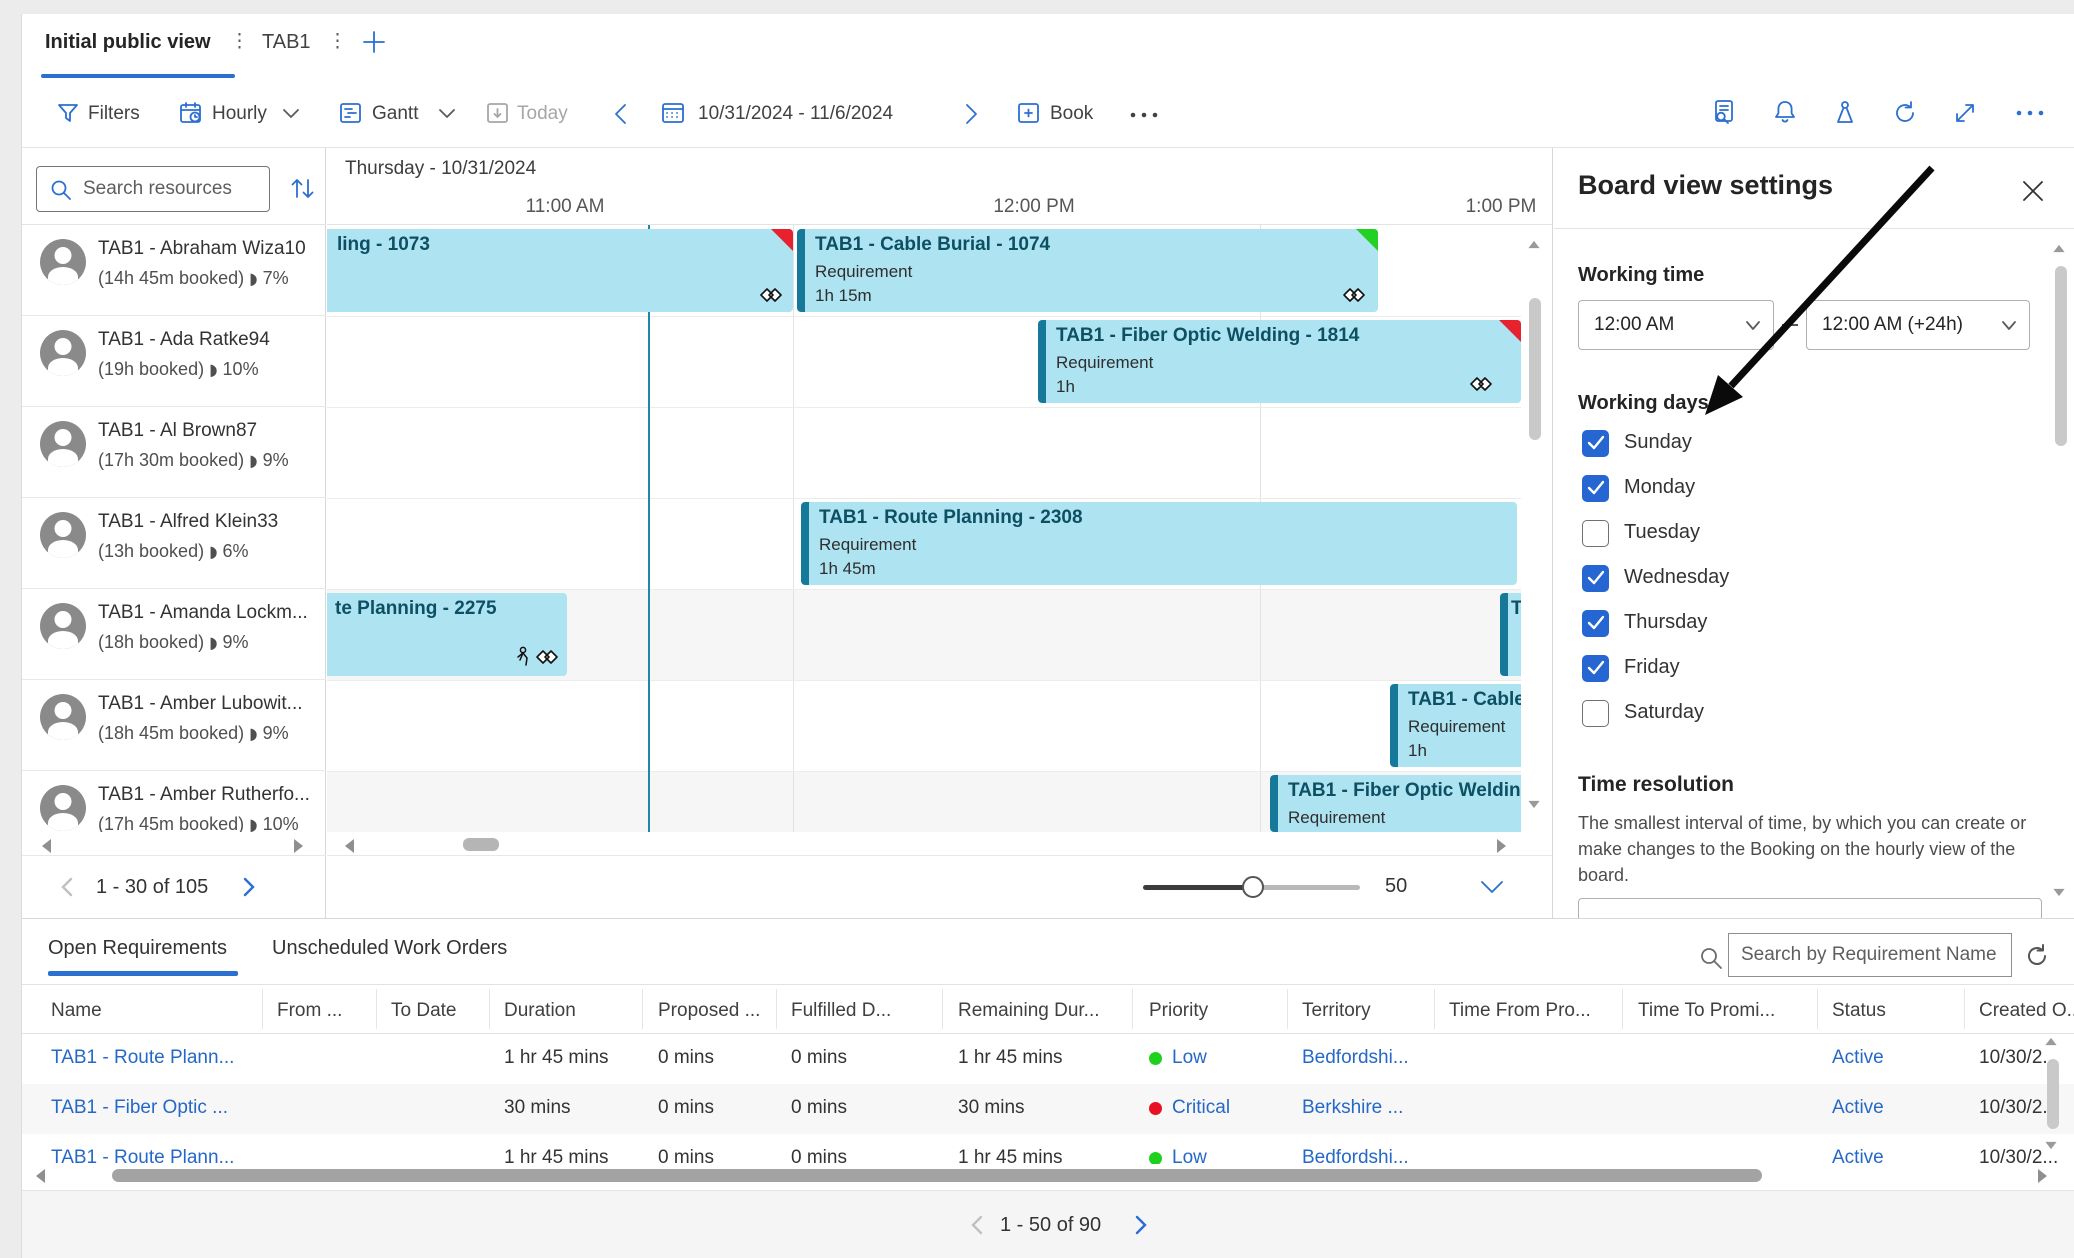  What do you see at coordinates (337, 41) in the screenshot?
I see `tab2-menu-icon: ⋮` at bounding box center [337, 41].